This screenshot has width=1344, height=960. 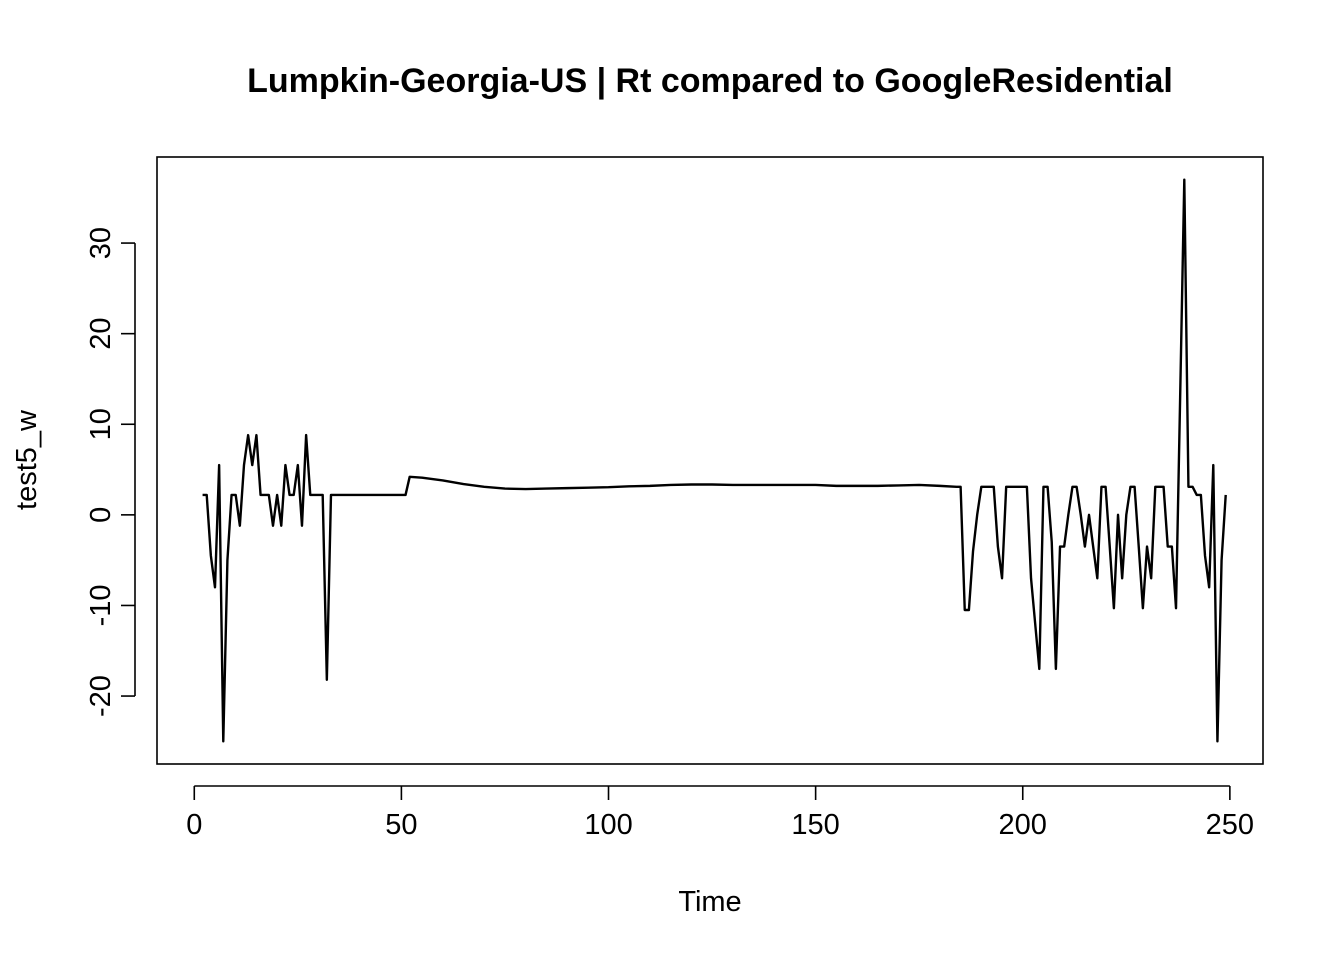 I want to click on x-tick-label: 200, so click(x=1023, y=825).